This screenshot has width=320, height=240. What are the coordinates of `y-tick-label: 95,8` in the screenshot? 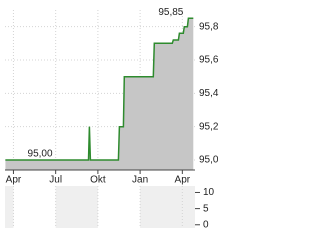 It's located at (209, 26).